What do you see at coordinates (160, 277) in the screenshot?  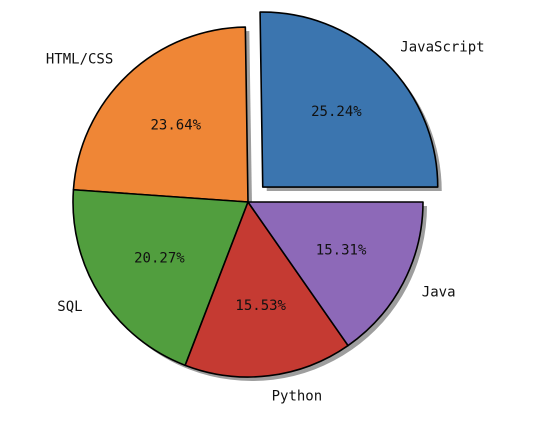 I see `pie-slice-sql` at bounding box center [160, 277].